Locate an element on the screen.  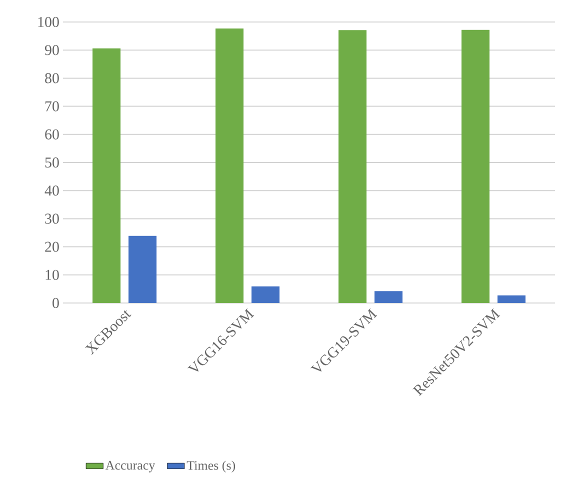
y-tick-label: 60 is located at coordinates (52, 134).